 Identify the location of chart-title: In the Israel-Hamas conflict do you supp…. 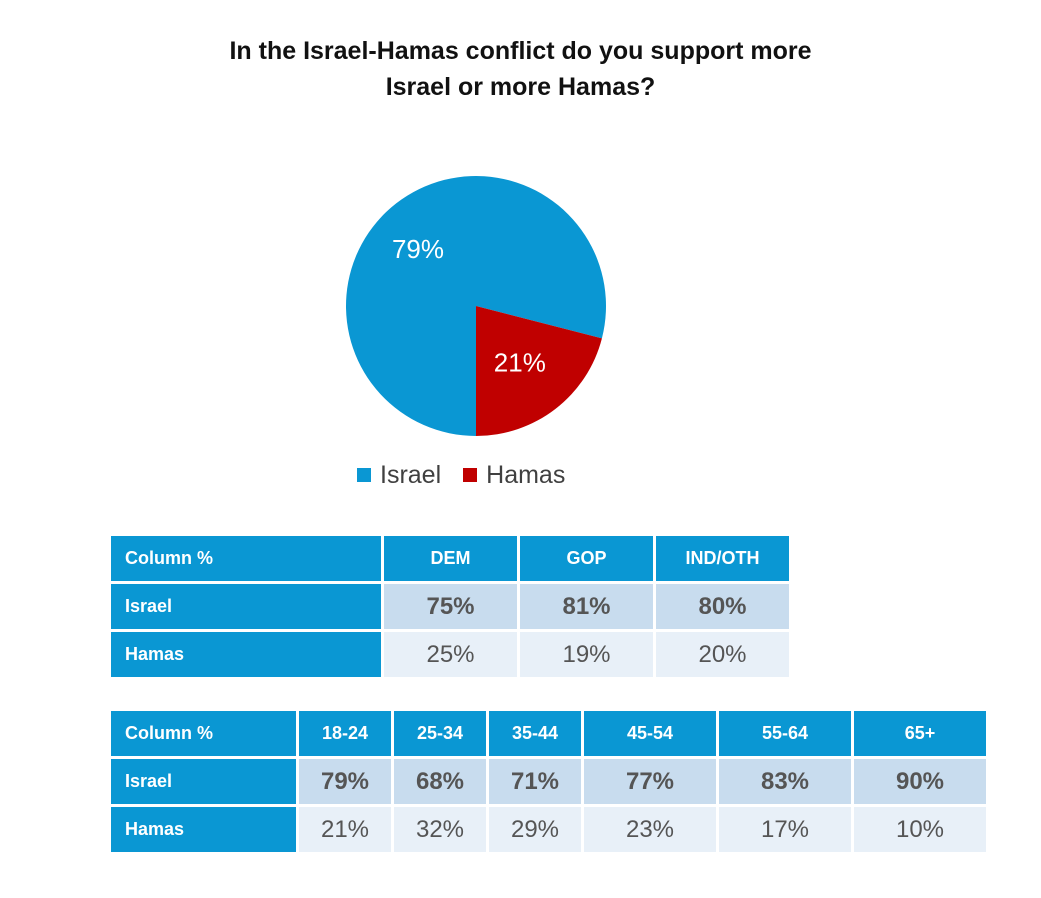
(520, 69).